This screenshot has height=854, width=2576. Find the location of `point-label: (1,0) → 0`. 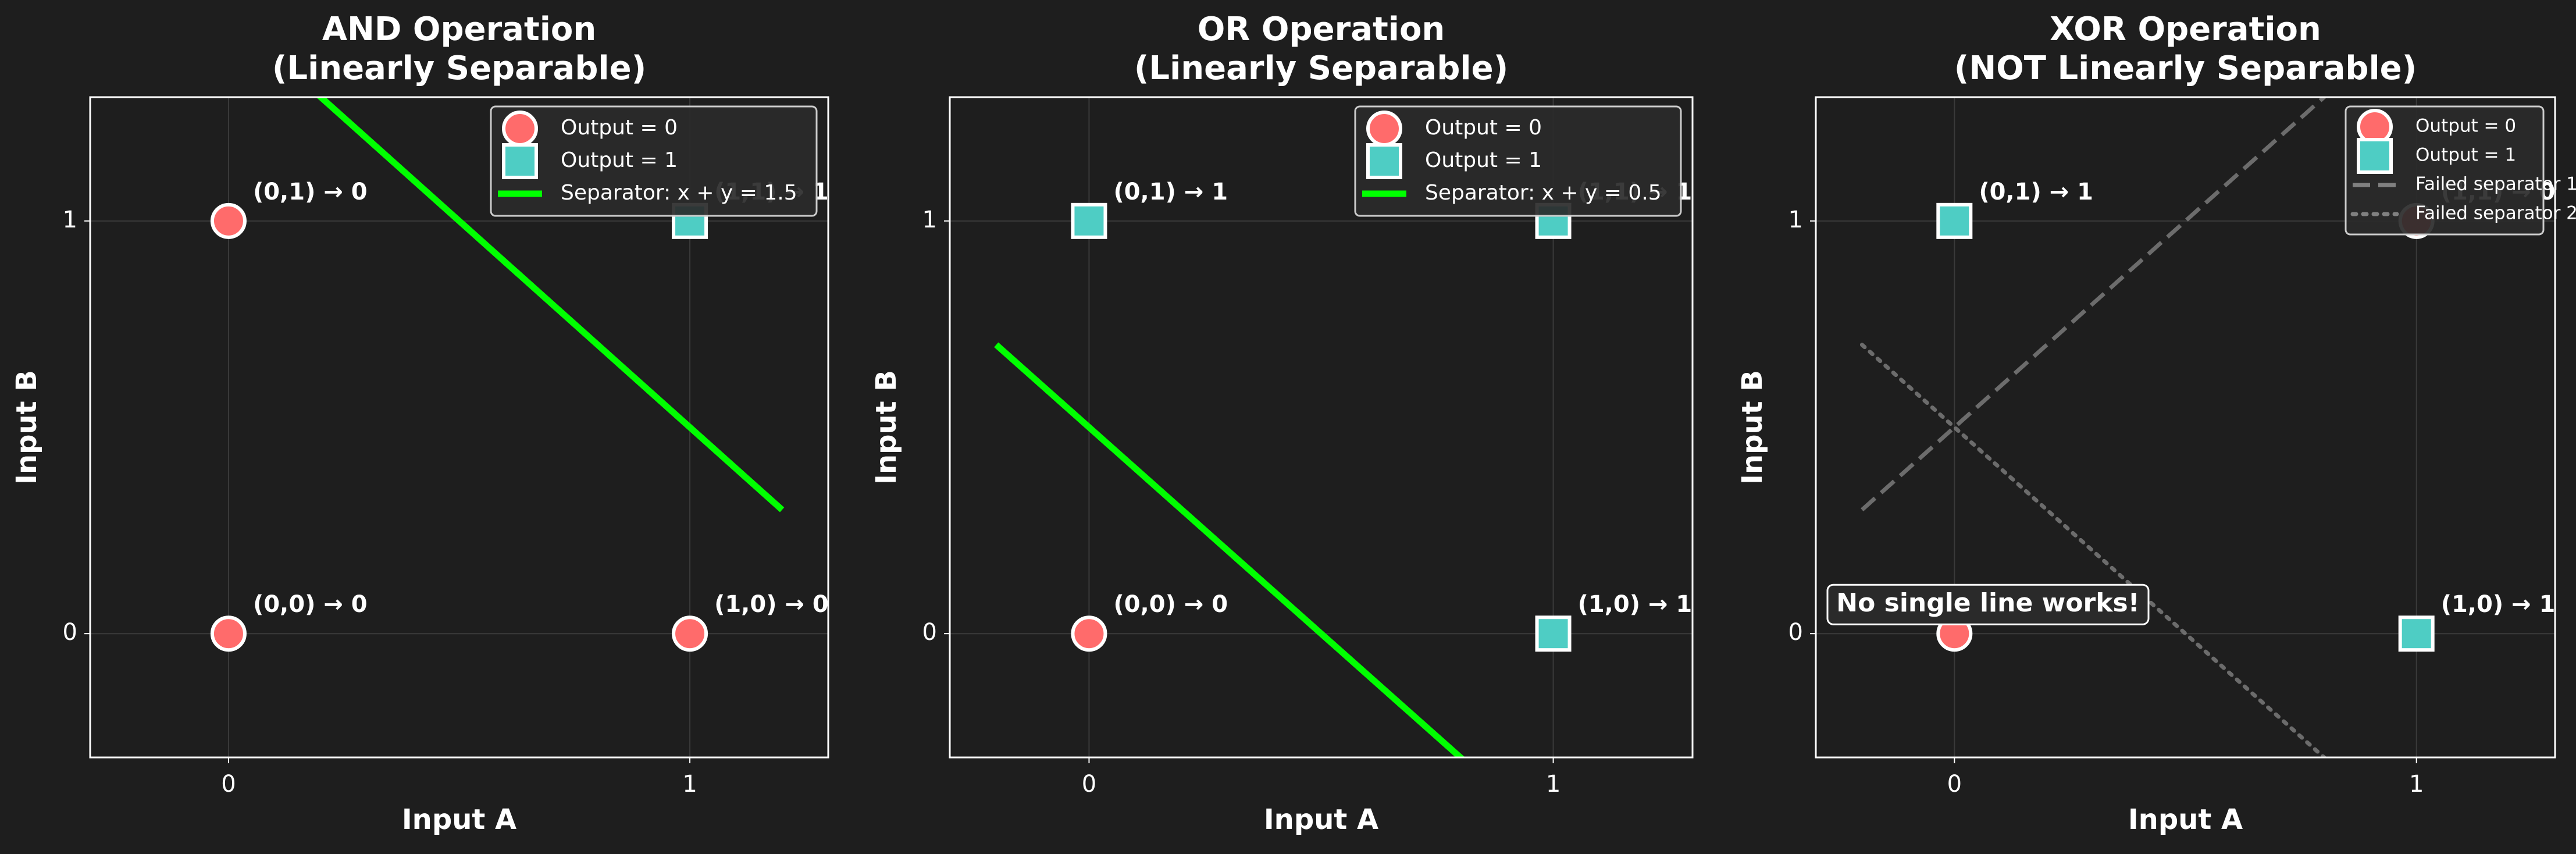

point-label: (1,0) → 0 is located at coordinates (771, 604).